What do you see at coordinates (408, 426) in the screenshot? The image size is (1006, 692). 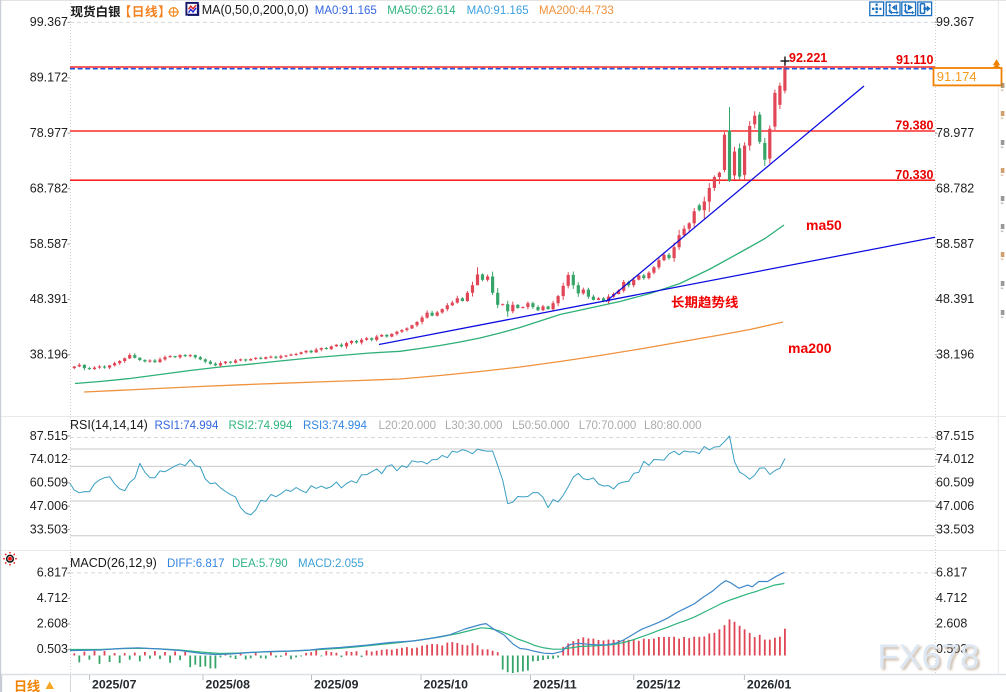 I see `svg-text: L20:20.000` at bounding box center [408, 426].